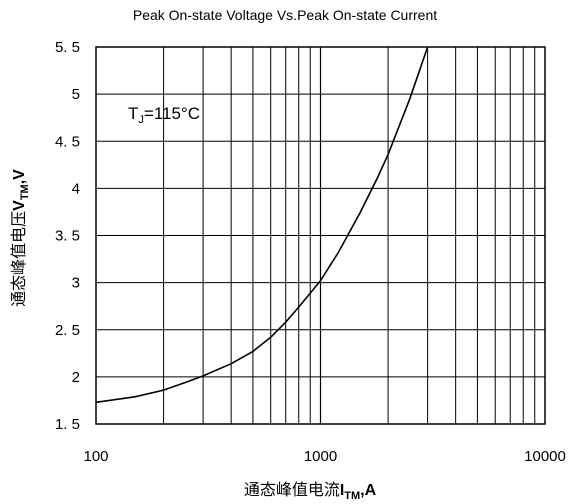  I want to click on y-tick-label: 4, so click(76, 188).